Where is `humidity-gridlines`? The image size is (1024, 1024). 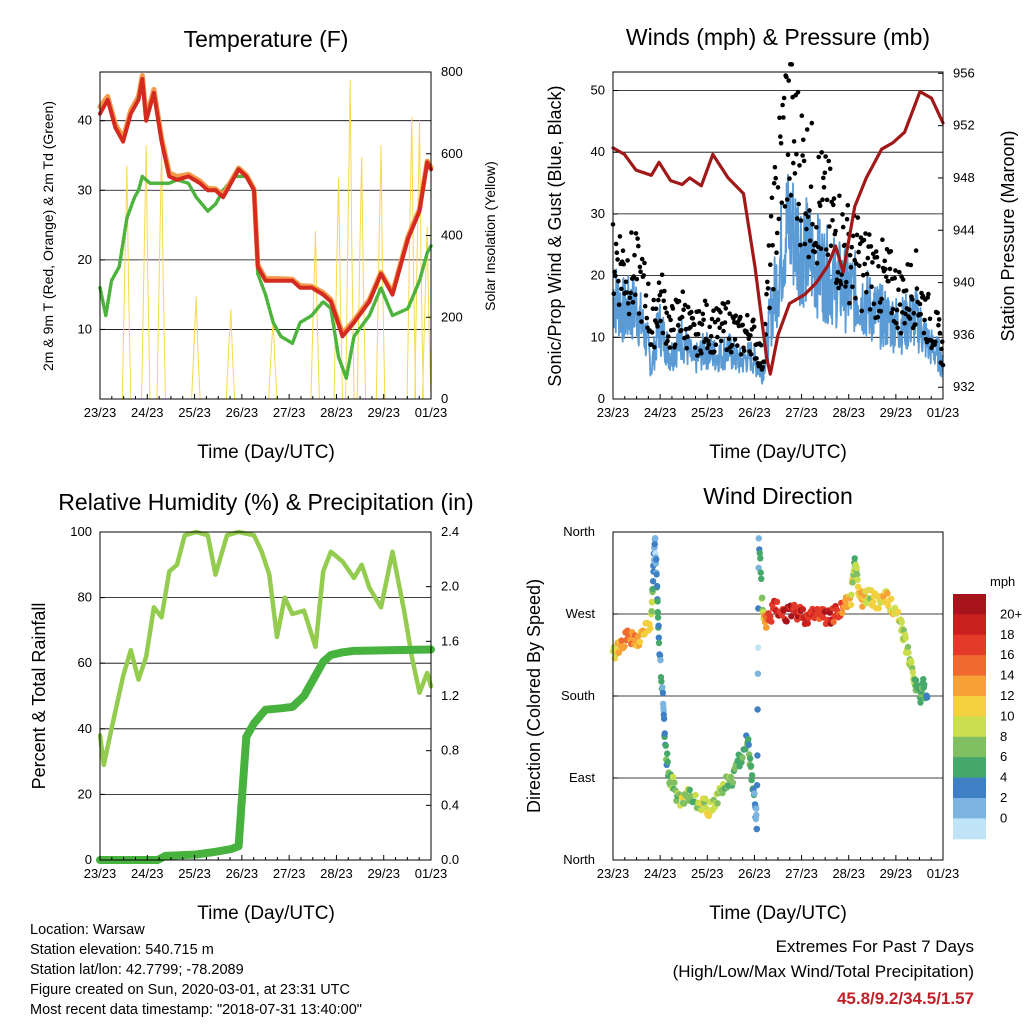
humidity-gridlines is located at coordinates (265, 696).